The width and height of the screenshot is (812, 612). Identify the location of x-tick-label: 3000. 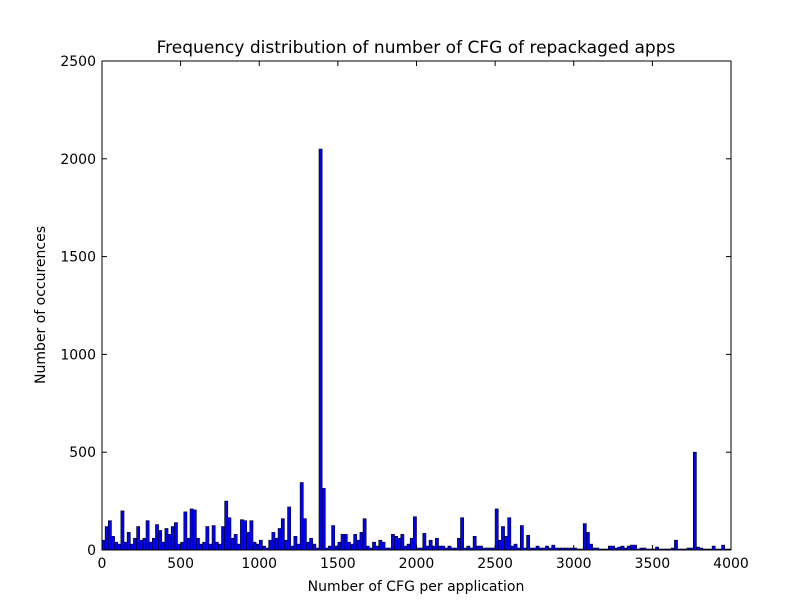
(574, 564).